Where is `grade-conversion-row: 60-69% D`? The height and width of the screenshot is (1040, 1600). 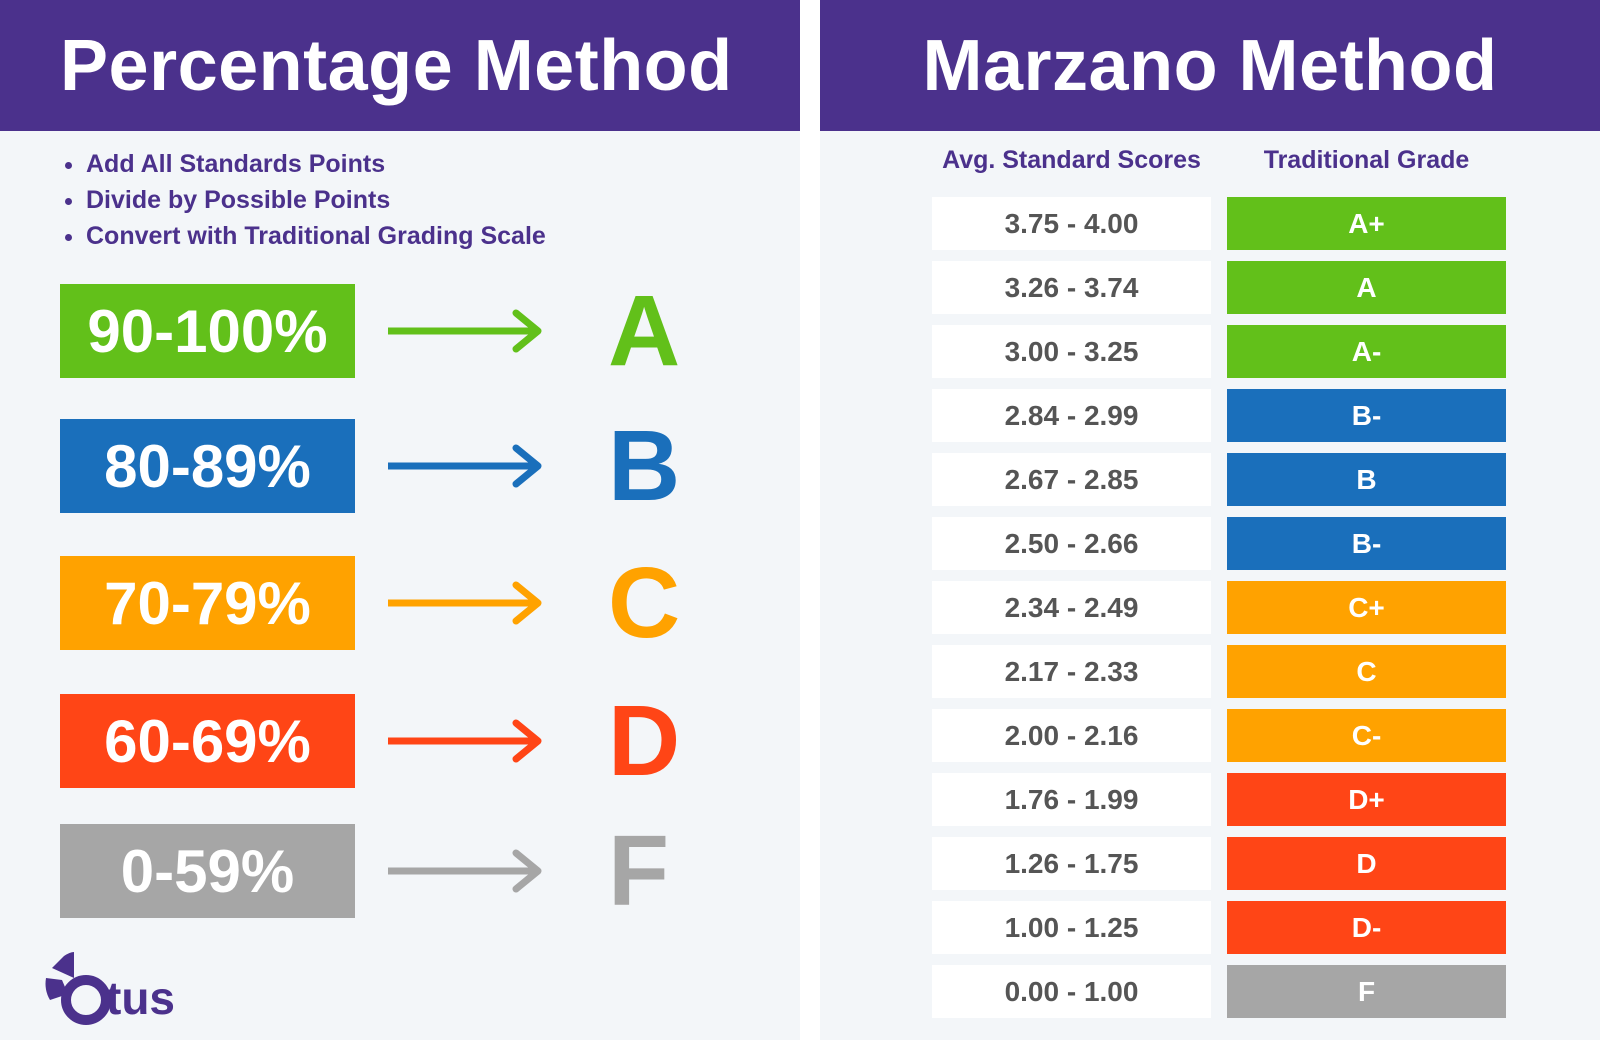
grade-conversion-row: 60-69% D is located at coordinates (410, 741).